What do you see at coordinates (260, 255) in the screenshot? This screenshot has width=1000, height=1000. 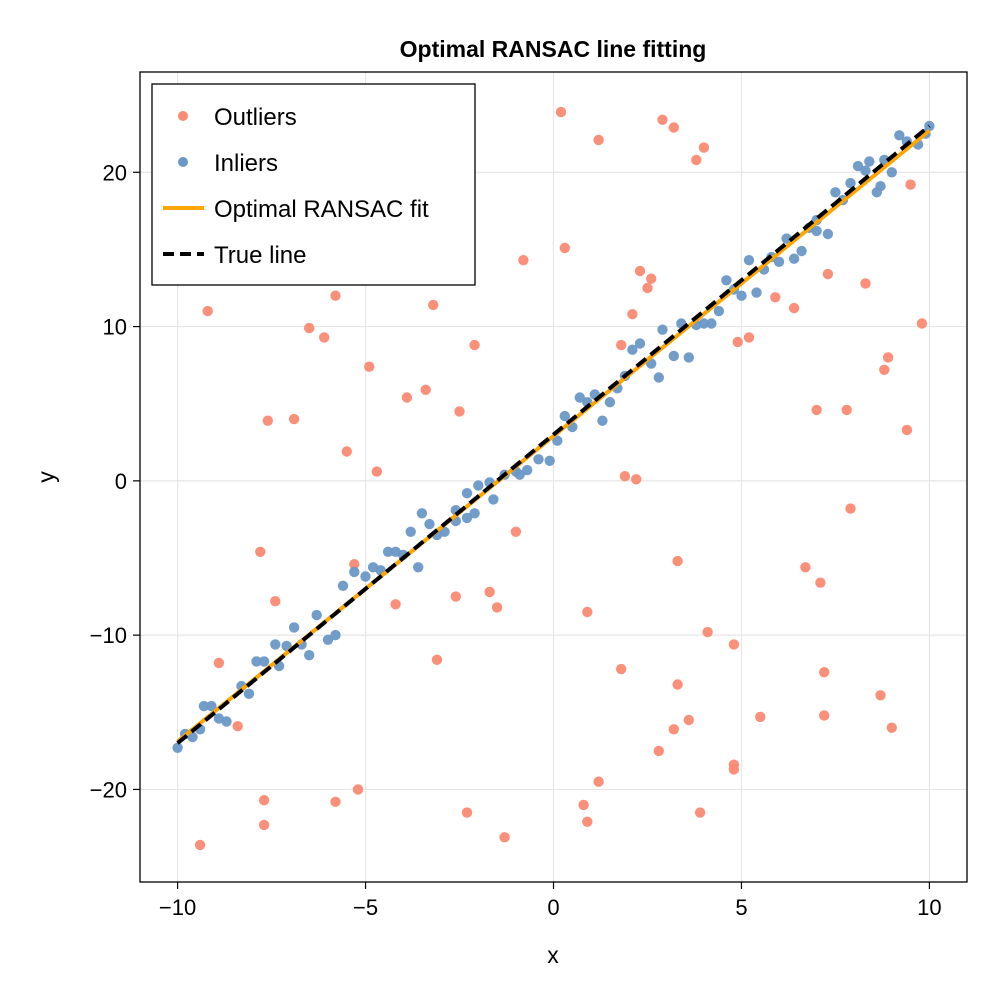 I see `legend-true-line-label: True line` at bounding box center [260, 255].